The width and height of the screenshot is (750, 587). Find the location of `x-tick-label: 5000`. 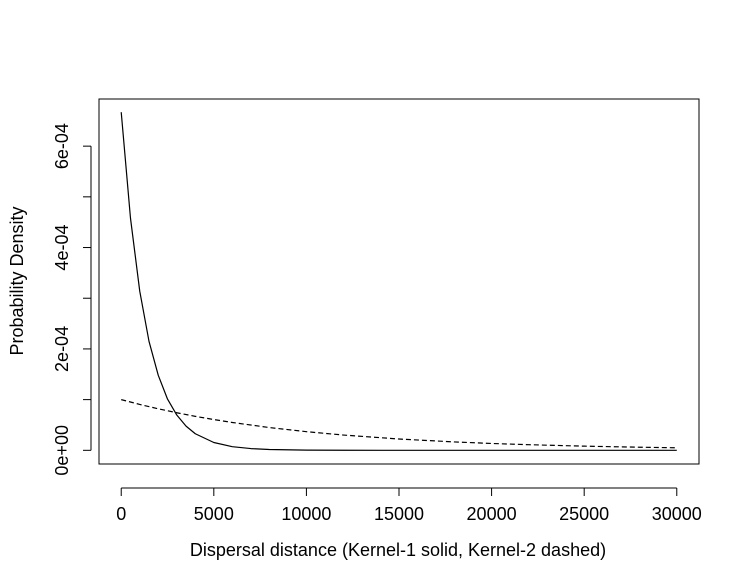

x-tick-label: 5000 is located at coordinates (214, 514).